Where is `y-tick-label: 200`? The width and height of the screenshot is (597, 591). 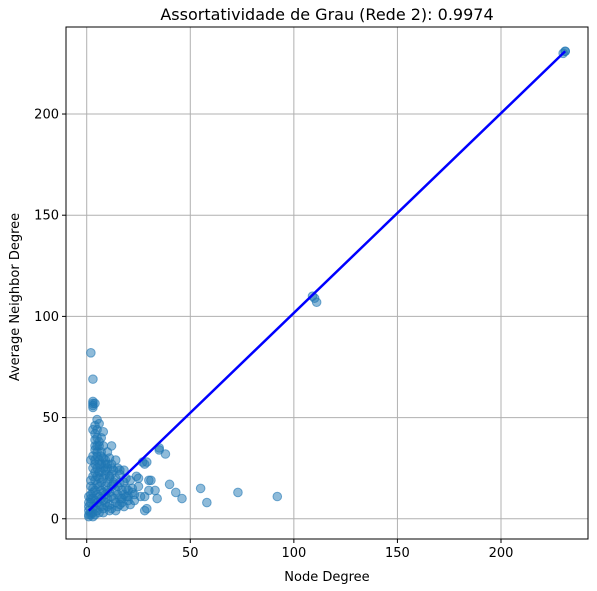
y-tick-label: 200 is located at coordinates (46, 115).